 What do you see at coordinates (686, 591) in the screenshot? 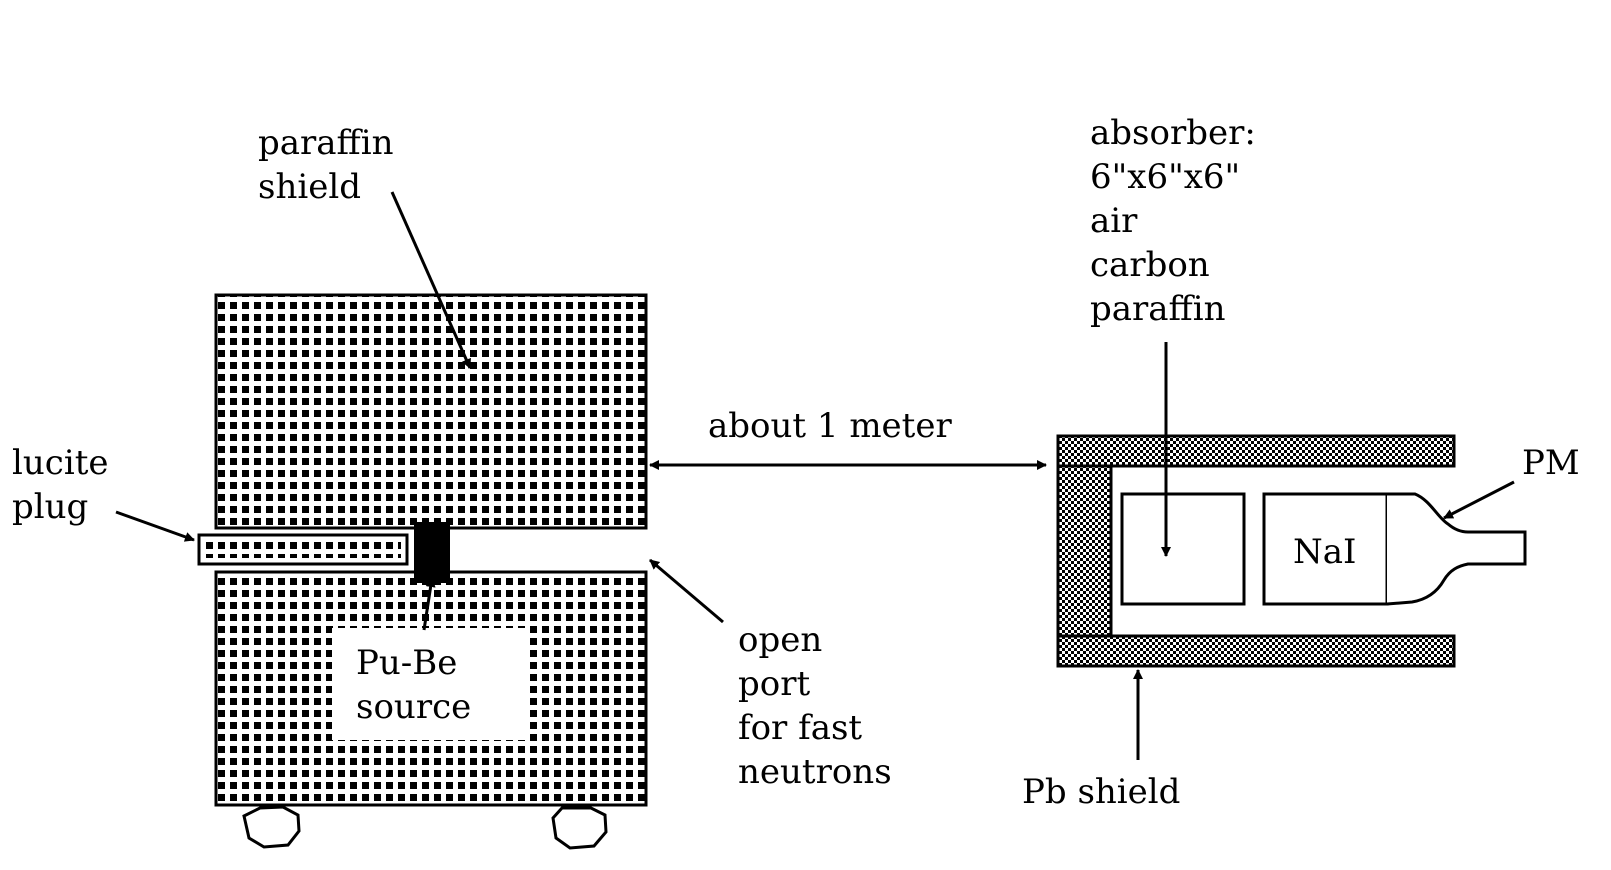
I see `open-port-arrow` at bounding box center [686, 591].